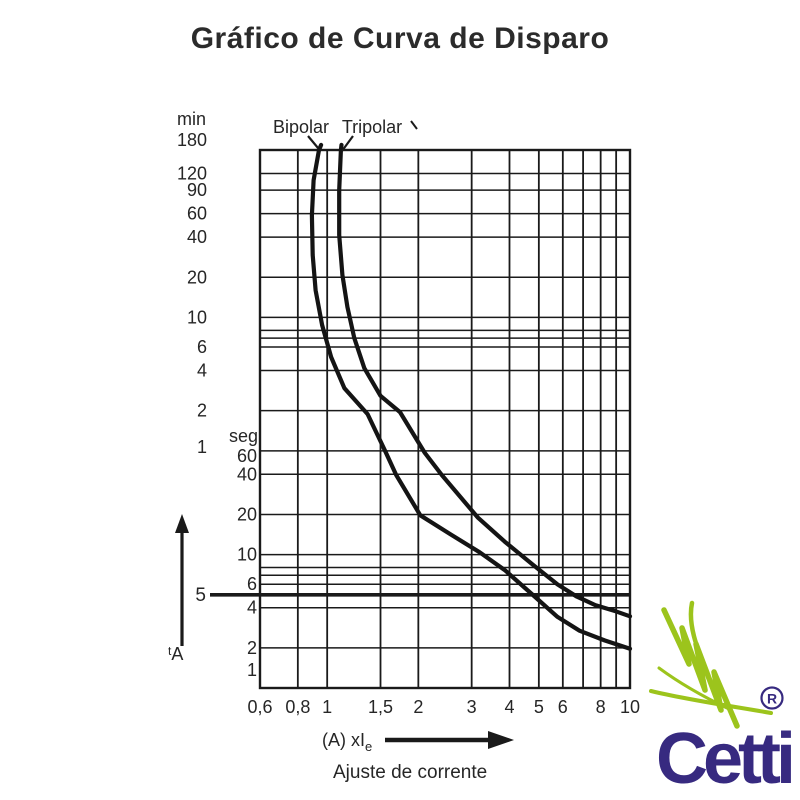 The width and height of the screenshot is (800, 800). What do you see at coordinates (418, 756) in the screenshot?
I see `x-axis-label: (A) xIe Ajuste de corrente` at bounding box center [418, 756].